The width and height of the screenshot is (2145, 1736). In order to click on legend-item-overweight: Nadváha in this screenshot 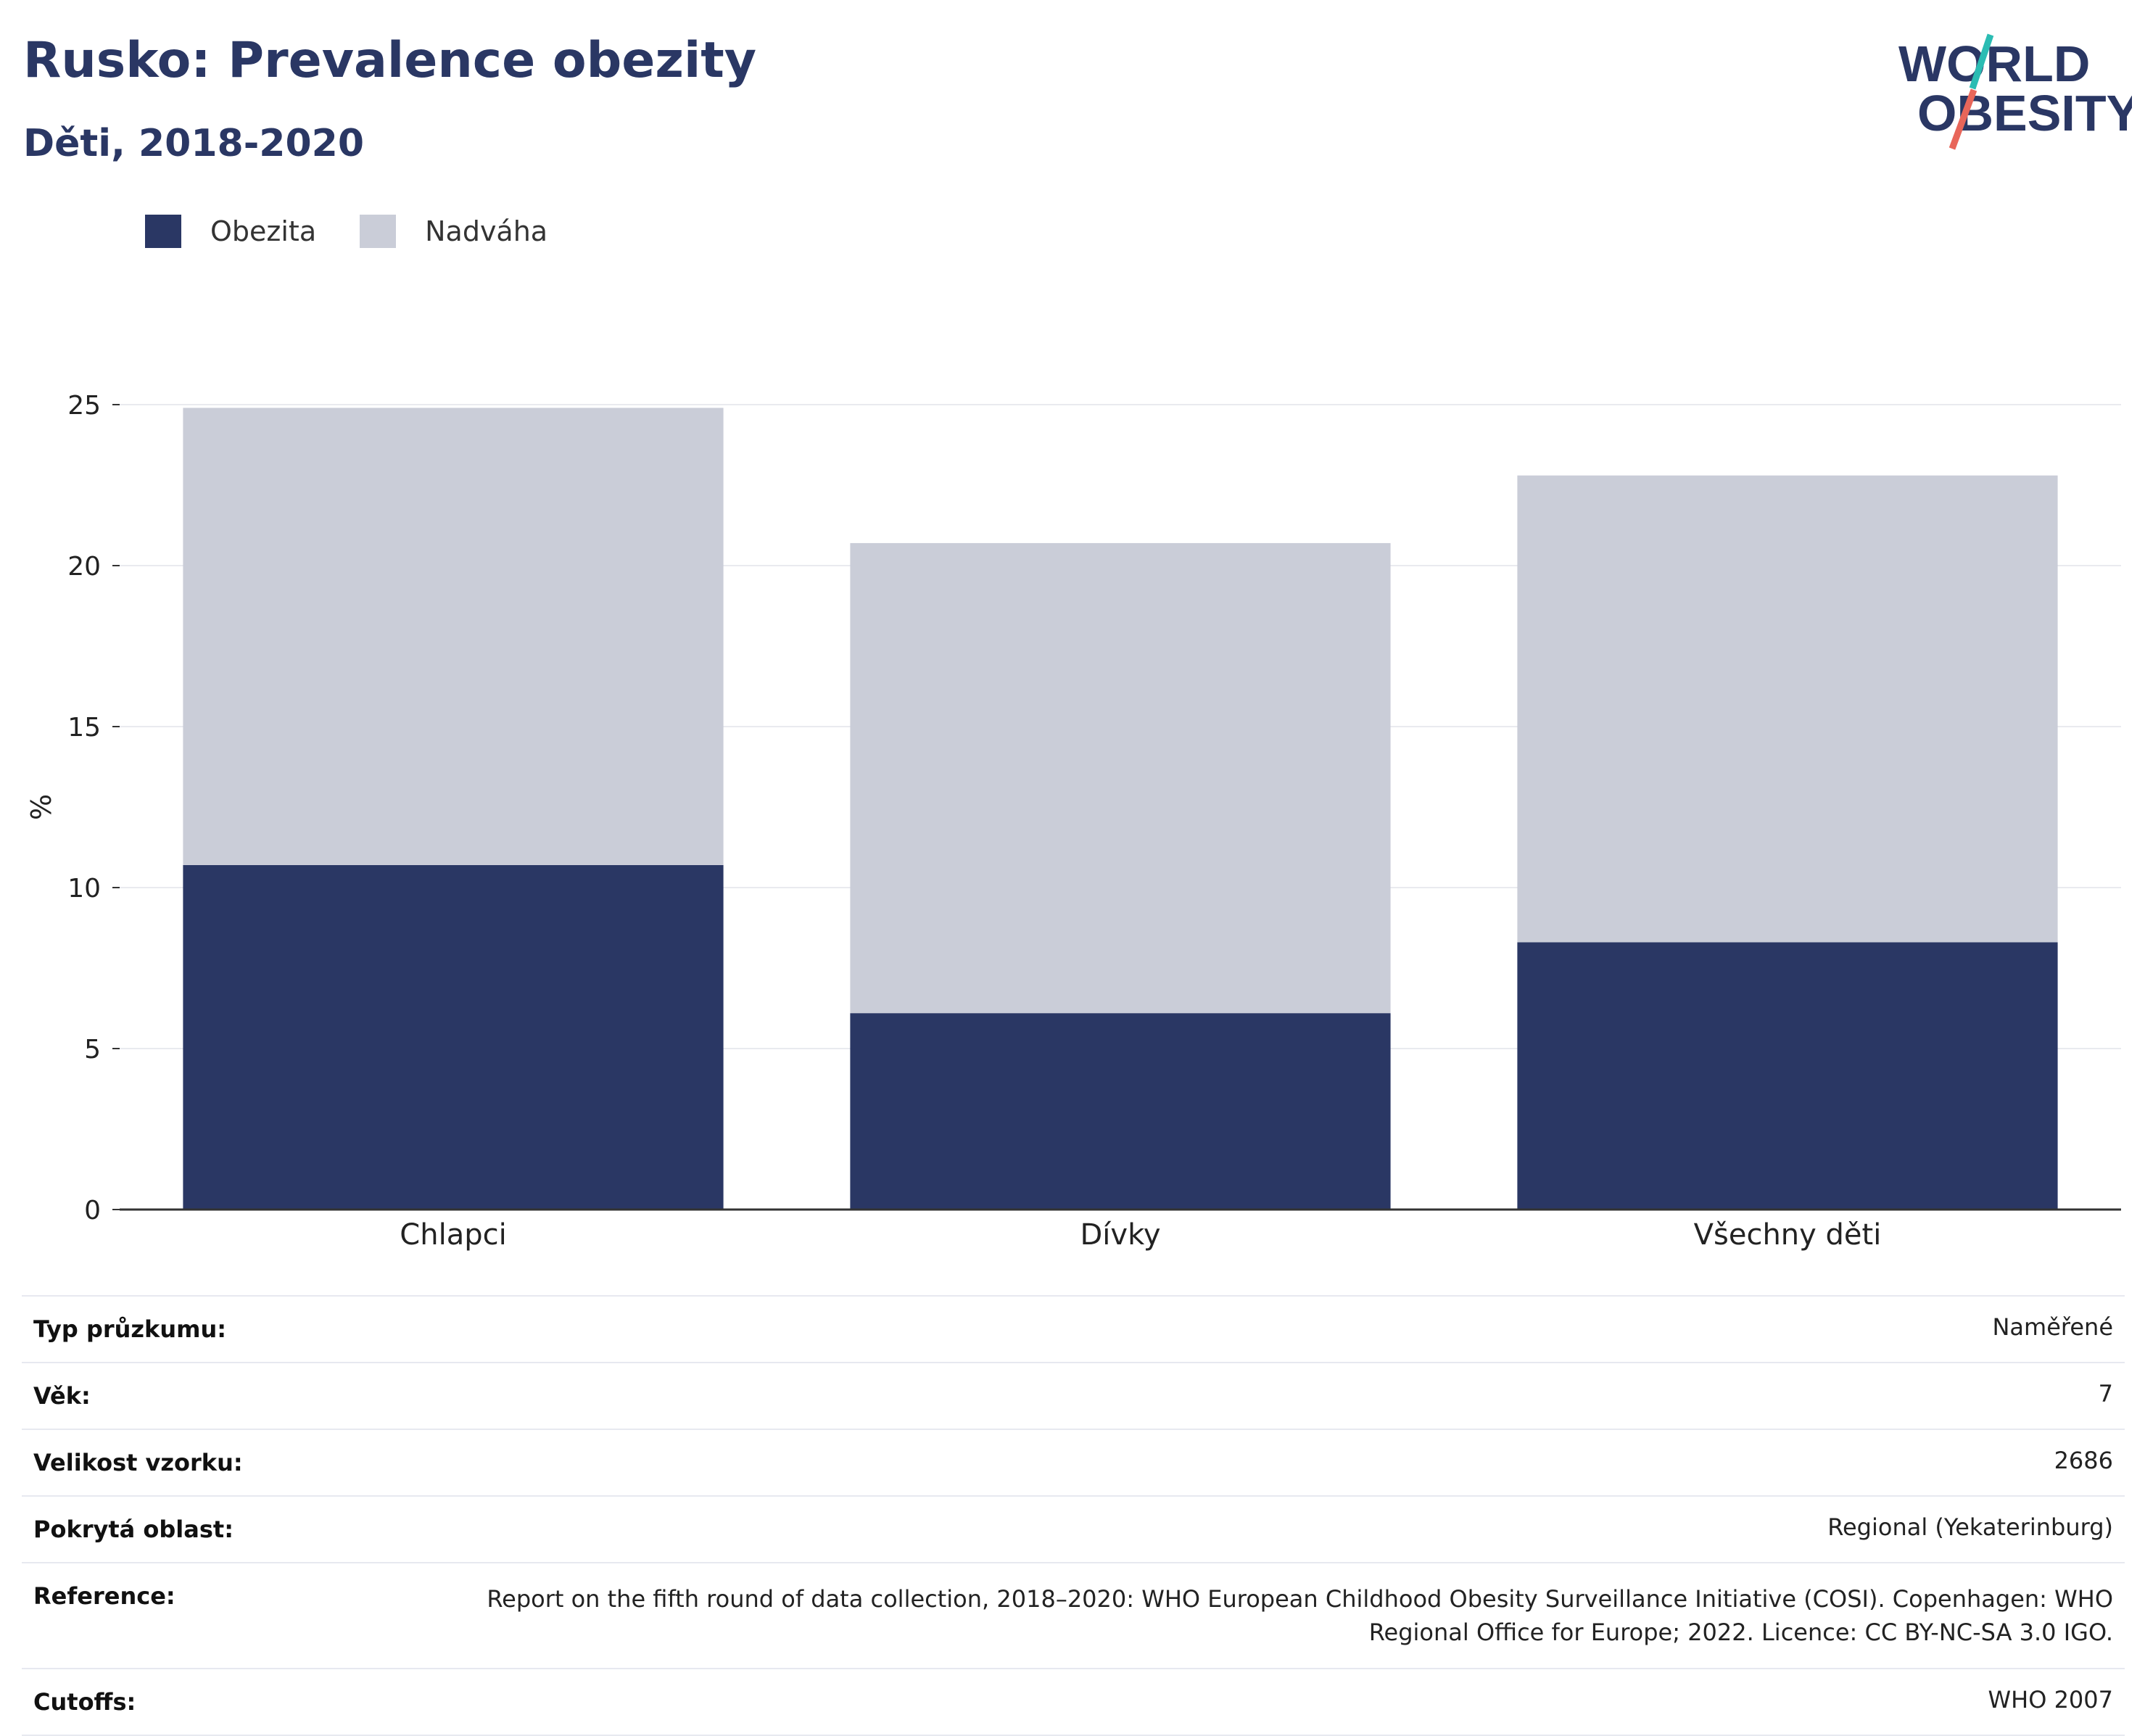, I will do `click(454, 231)`.